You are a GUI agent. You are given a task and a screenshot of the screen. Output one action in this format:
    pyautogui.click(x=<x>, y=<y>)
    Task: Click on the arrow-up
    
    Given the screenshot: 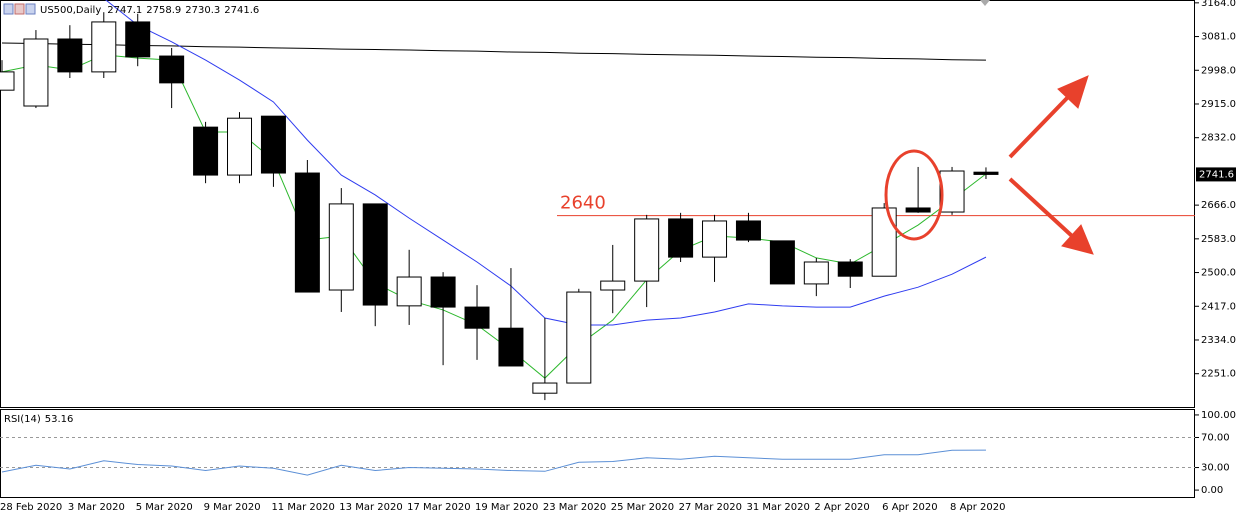 What is the action you would take?
    pyautogui.click(x=1040, y=126)
    